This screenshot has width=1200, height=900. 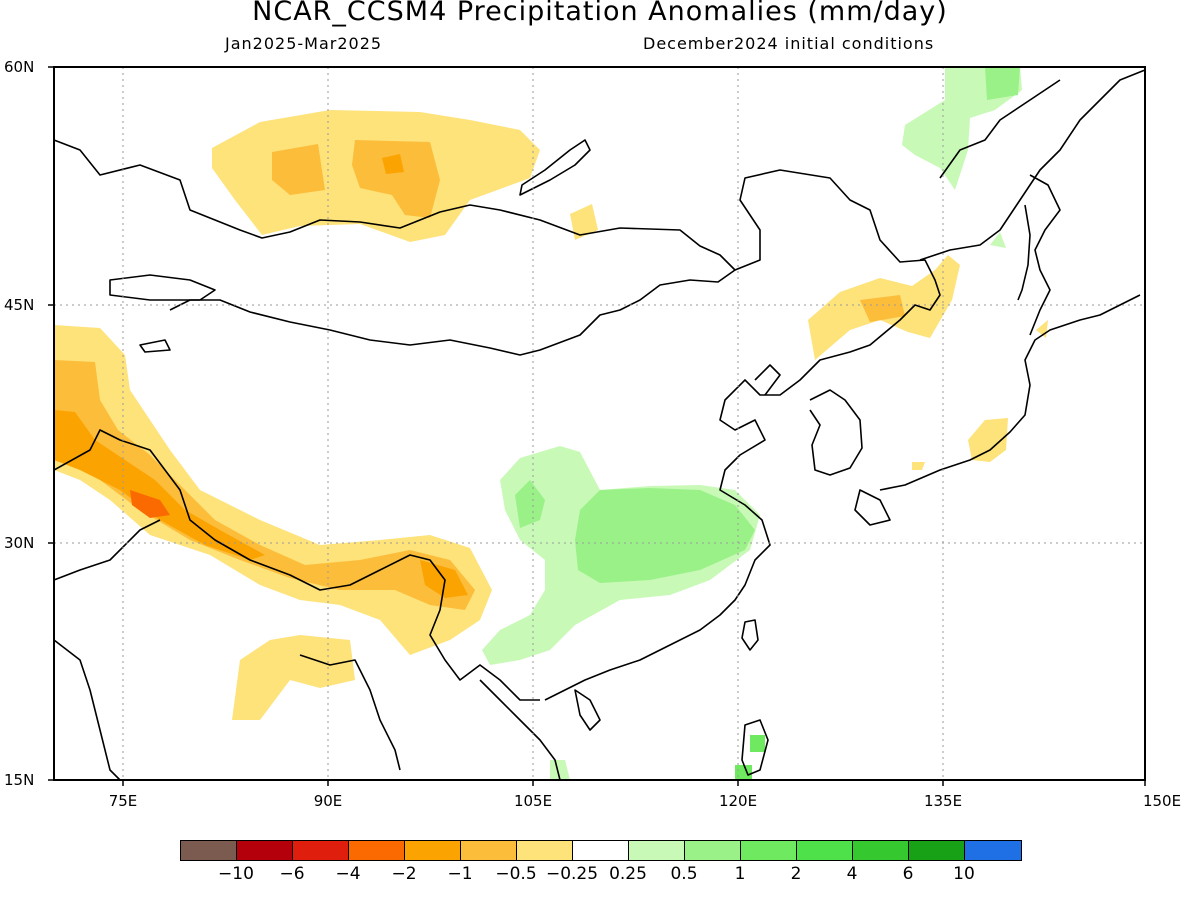 I want to click on colorbar-label: −0.25, so click(x=572, y=874).